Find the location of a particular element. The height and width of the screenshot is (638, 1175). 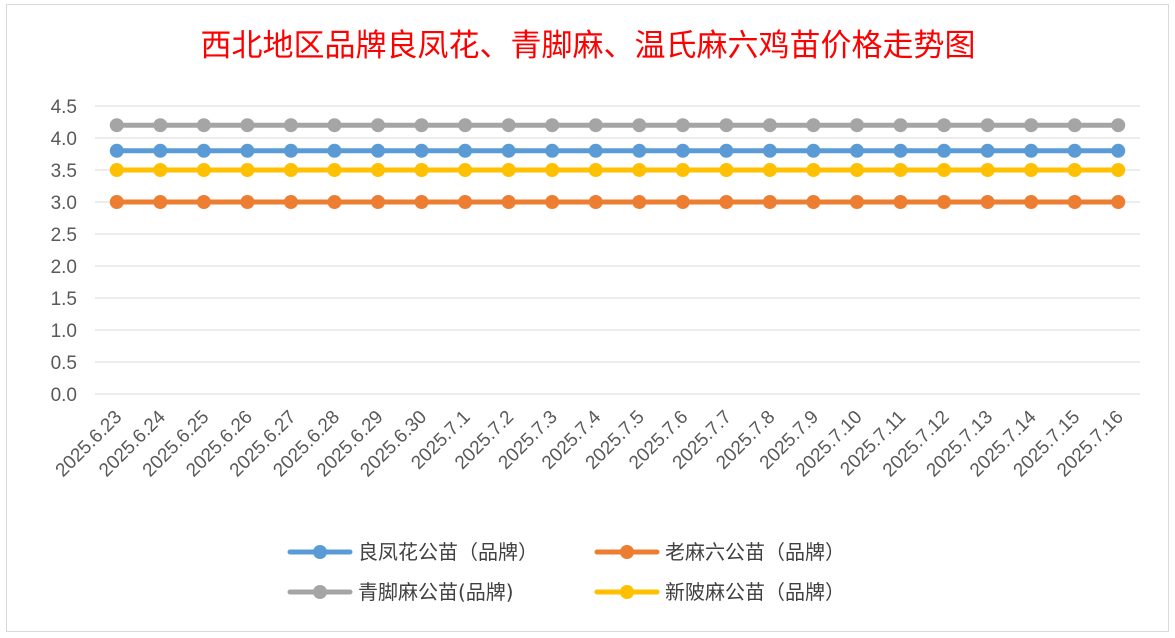

legend-item: 新陂麻公苗（品牌） is located at coordinates (719, 592).